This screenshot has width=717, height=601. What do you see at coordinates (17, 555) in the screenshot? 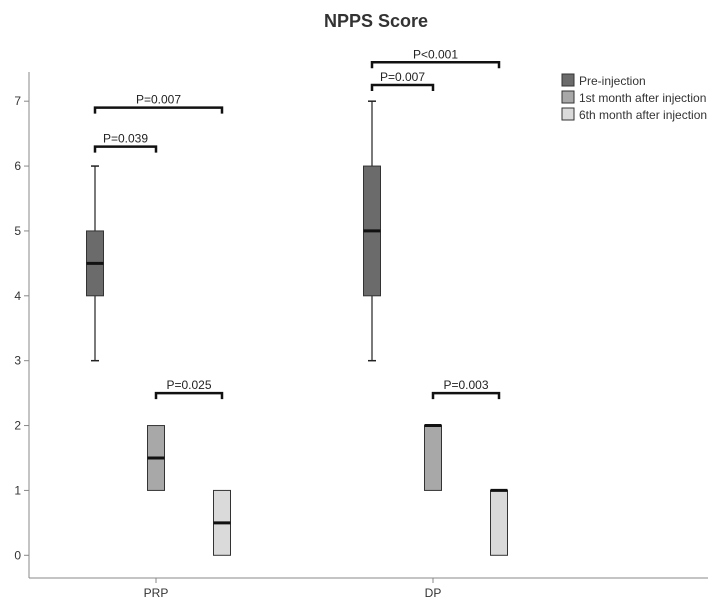
I see `y-tick-label: 0` at bounding box center [17, 555].